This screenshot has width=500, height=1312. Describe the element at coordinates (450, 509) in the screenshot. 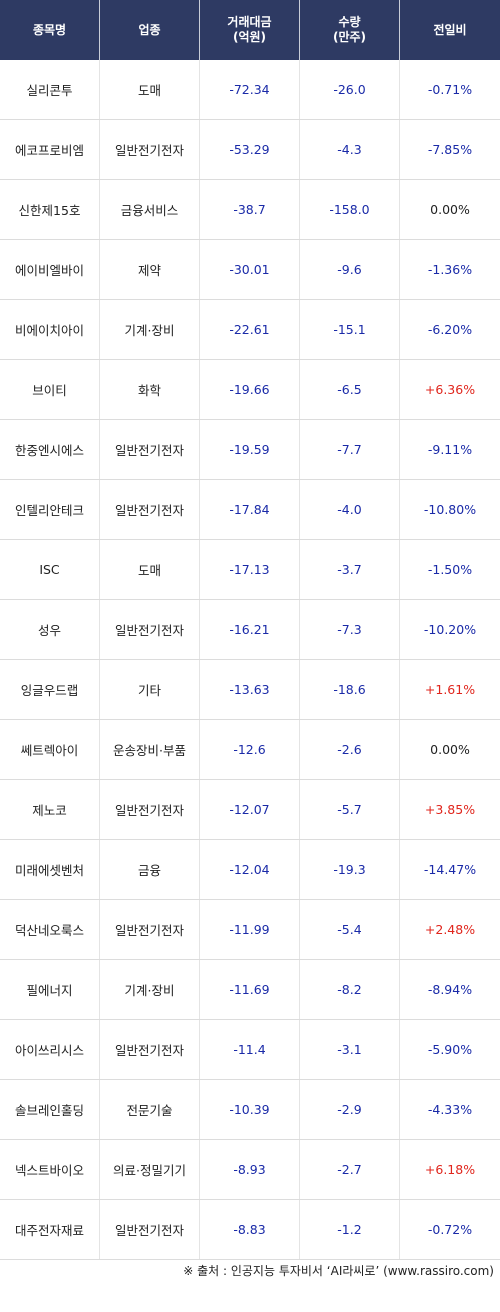

I see `price-change: -10.80%` at that location.